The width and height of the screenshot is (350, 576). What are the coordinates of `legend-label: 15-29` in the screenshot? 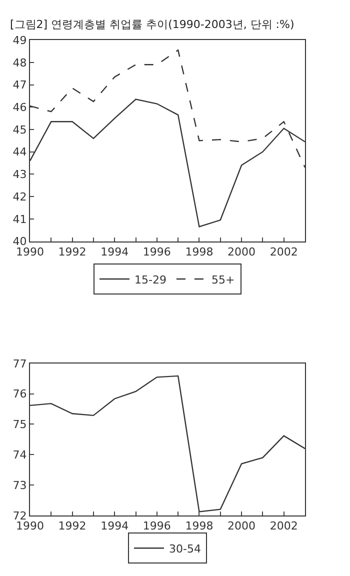 It's located at (150, 279).